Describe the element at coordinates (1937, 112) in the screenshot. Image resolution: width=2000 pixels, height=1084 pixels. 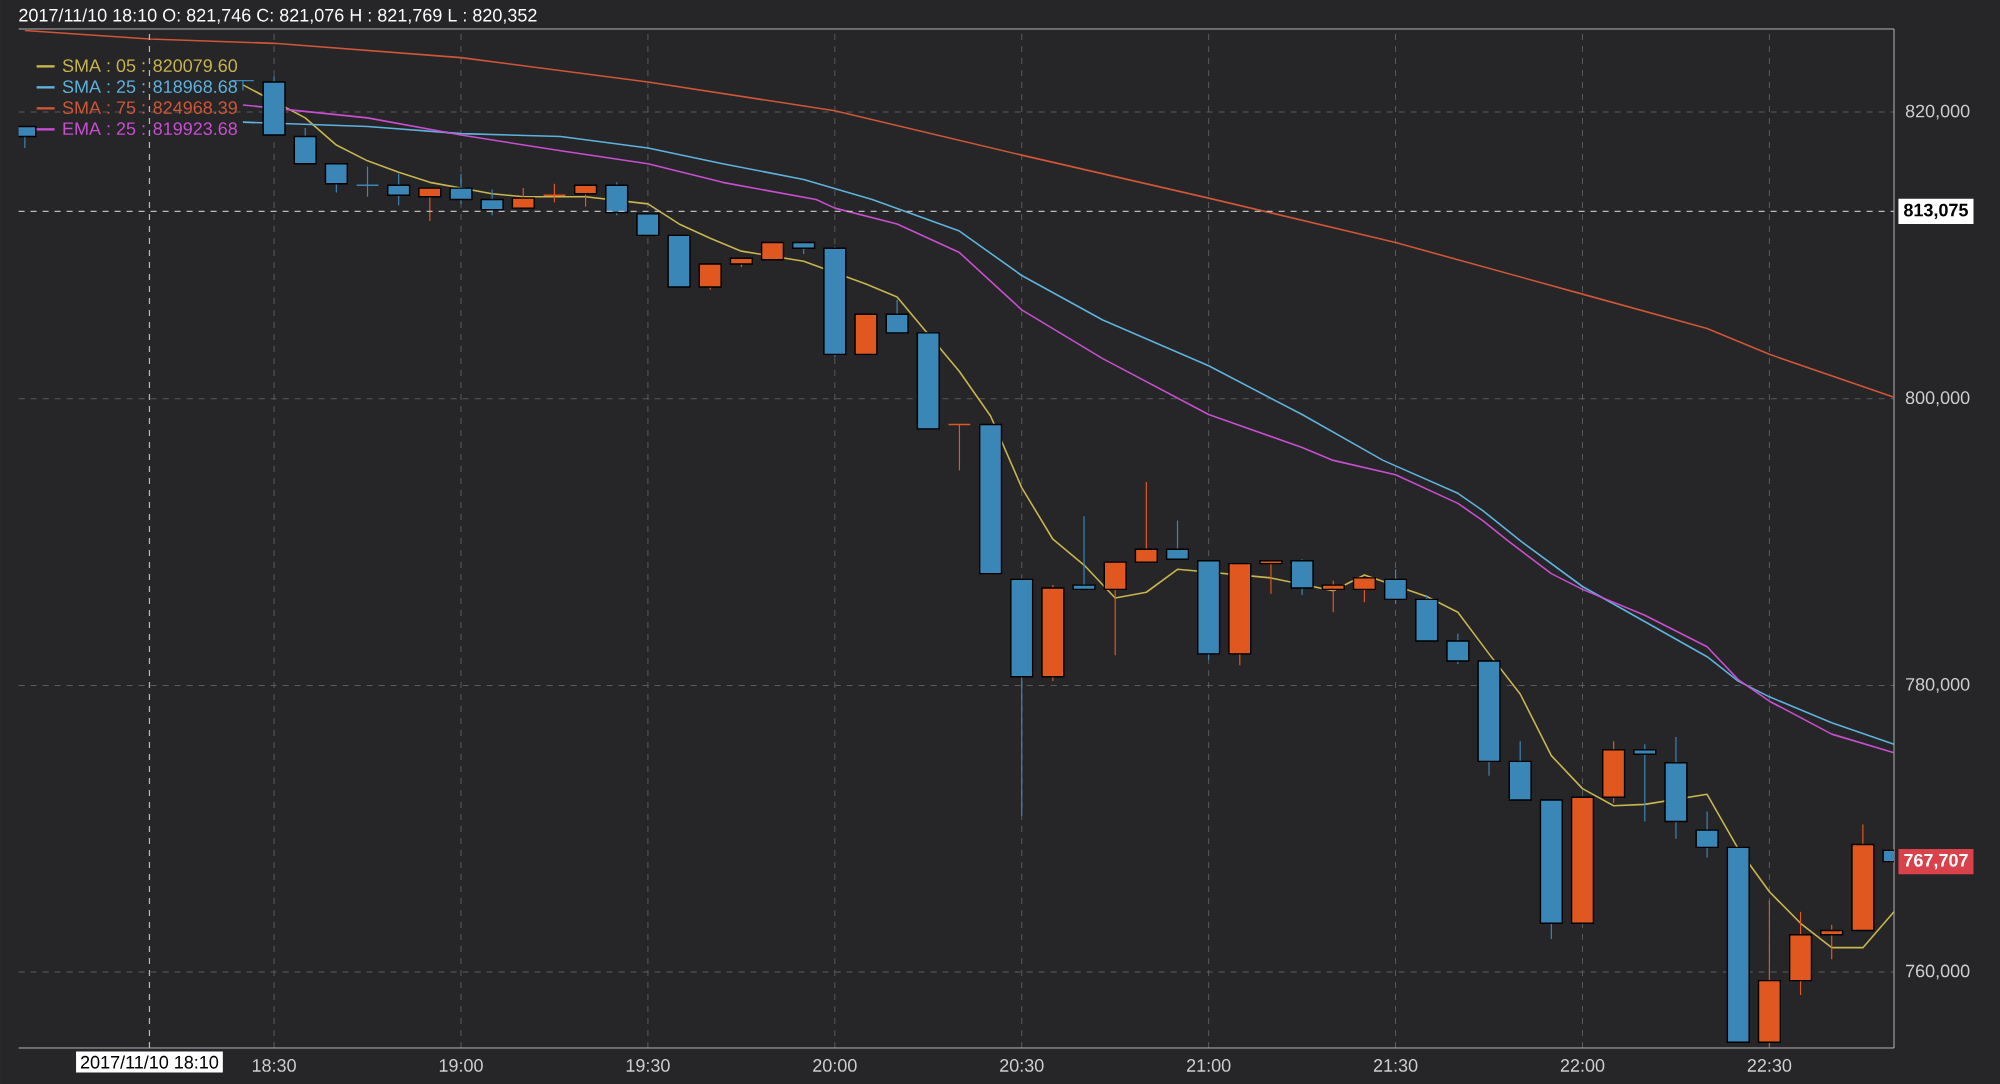
I see `y-tick-label: 820,000` at that location.